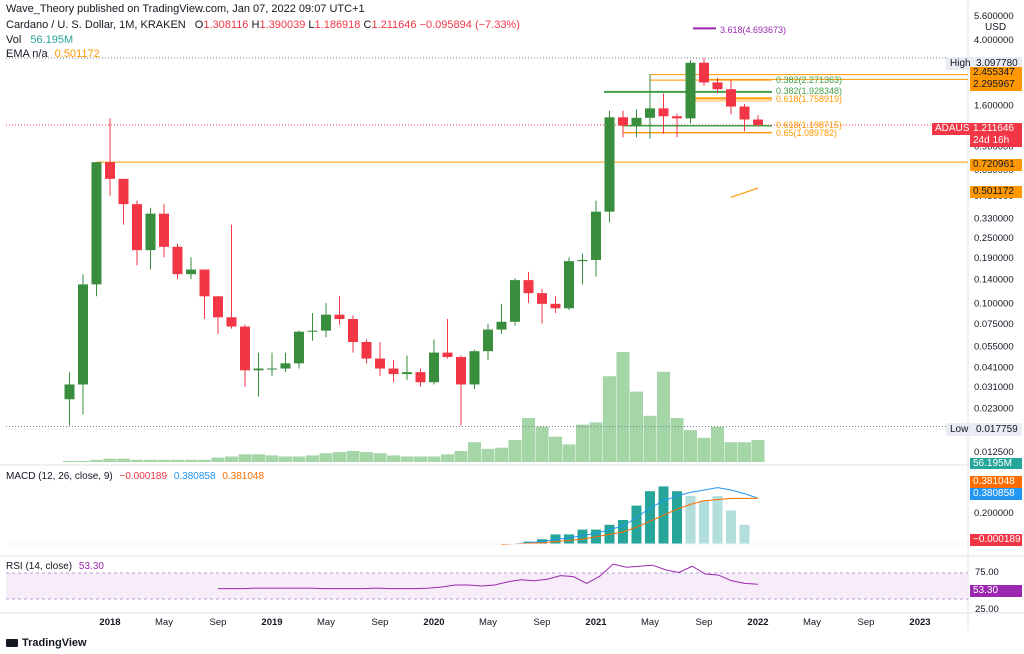  What do you see at coordinates (996, 129) in the screenshot?
I see `last-price-tag: 1.211646` at bounding box center [996, 129].